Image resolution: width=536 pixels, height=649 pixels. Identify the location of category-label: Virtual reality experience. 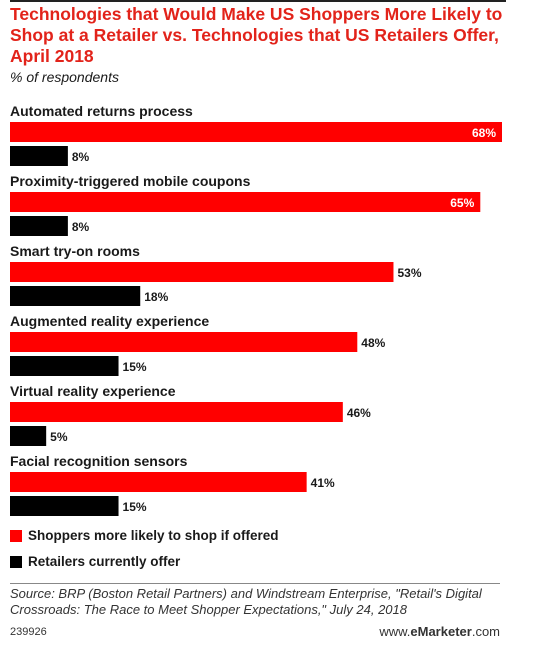
(93, 391).